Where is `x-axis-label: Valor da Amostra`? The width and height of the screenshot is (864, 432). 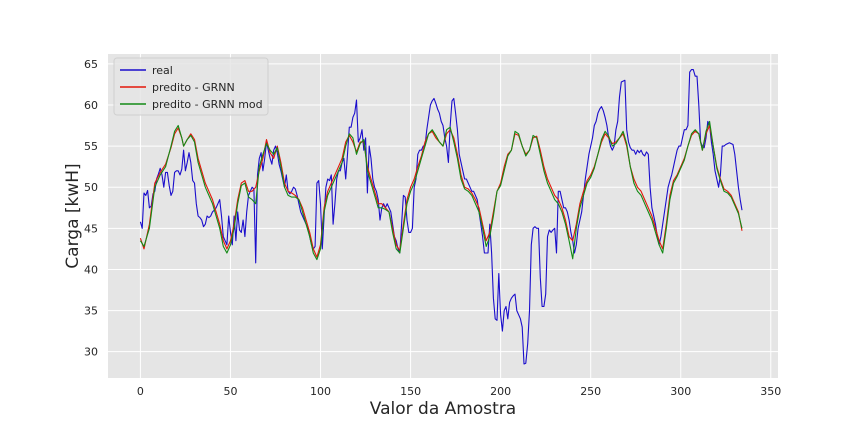 x-axis-label: Valor da Amostra is located at coordinates (443, 409).